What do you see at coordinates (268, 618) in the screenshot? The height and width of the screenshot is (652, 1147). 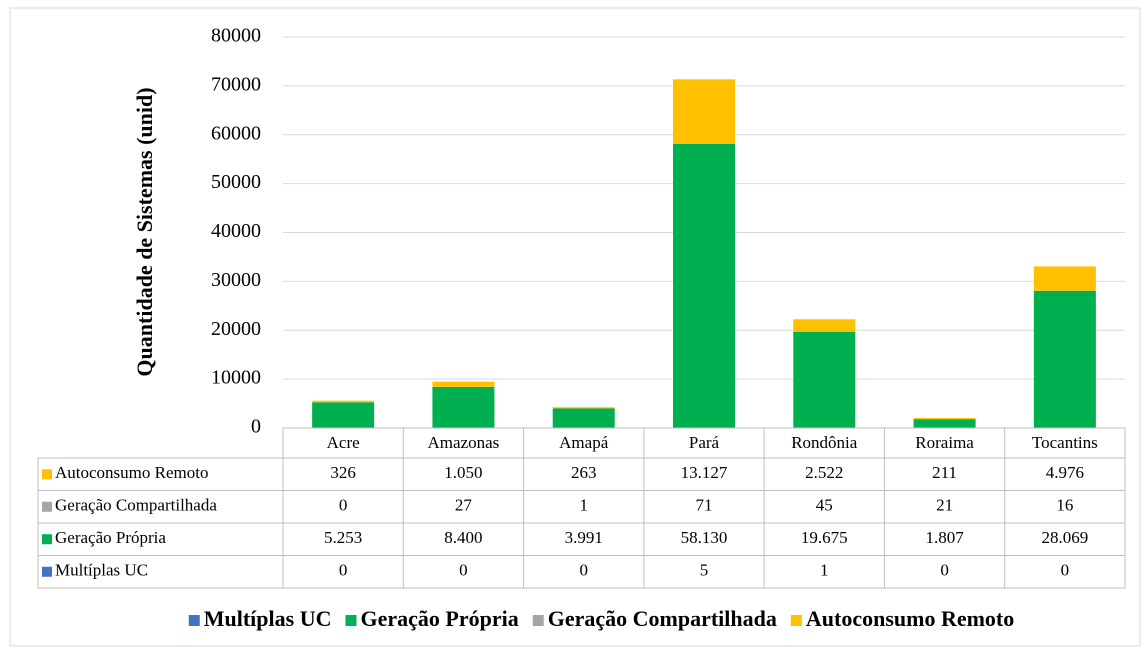 I see `legend-label: Multíplas UC` at bounding box center [268, 618].